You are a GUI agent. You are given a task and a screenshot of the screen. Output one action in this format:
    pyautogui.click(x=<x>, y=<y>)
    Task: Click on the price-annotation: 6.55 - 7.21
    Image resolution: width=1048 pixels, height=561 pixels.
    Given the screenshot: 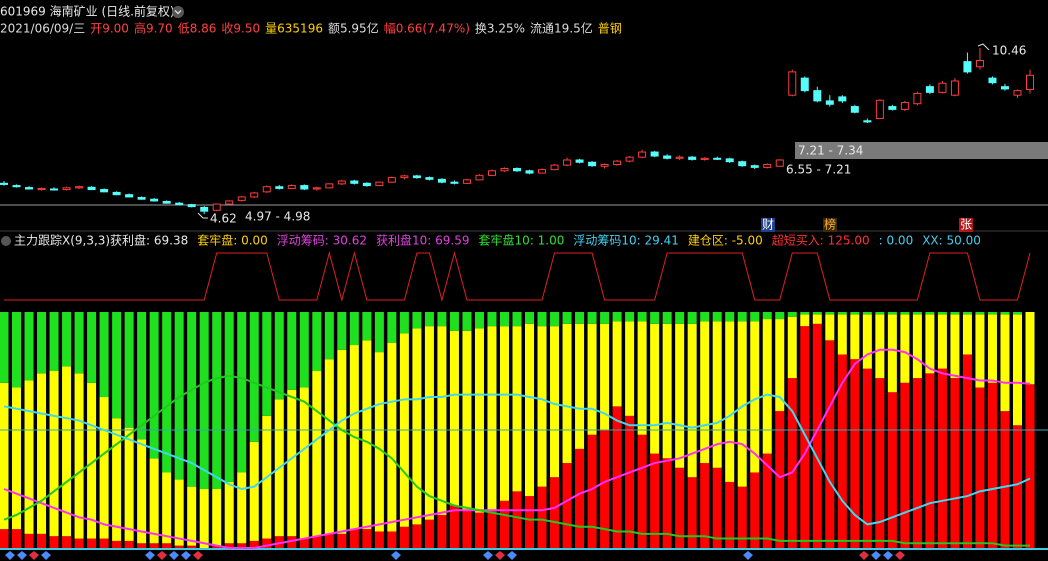 What is the action you would take?
    pyautogui.click(x=818, y=170)
    